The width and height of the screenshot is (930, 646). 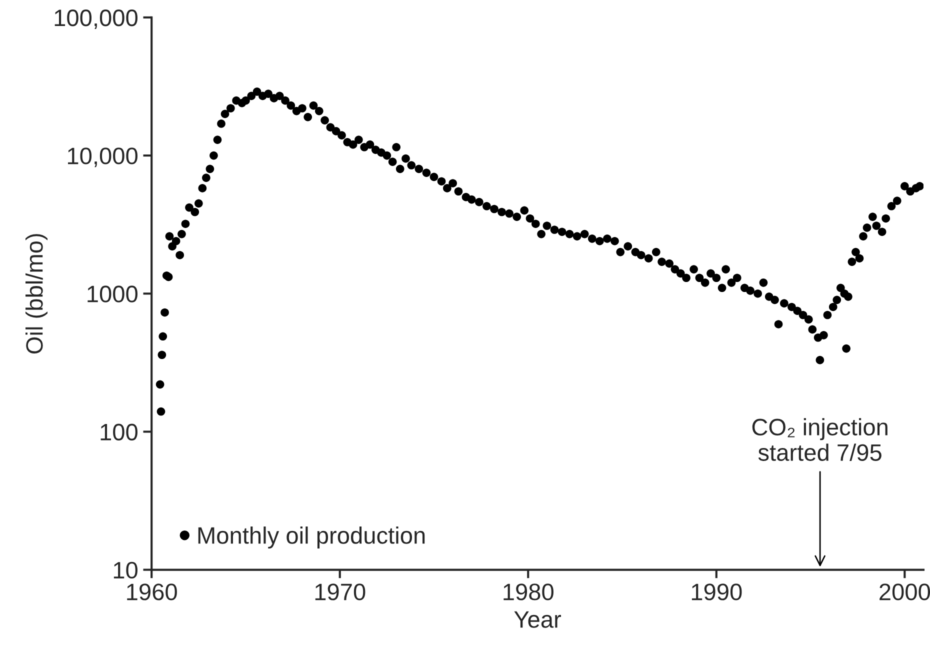 What do you see at coordinates (126, 570) in the screenshot?
I see `y-tick-label: 10` at bounding box center [126, 570].